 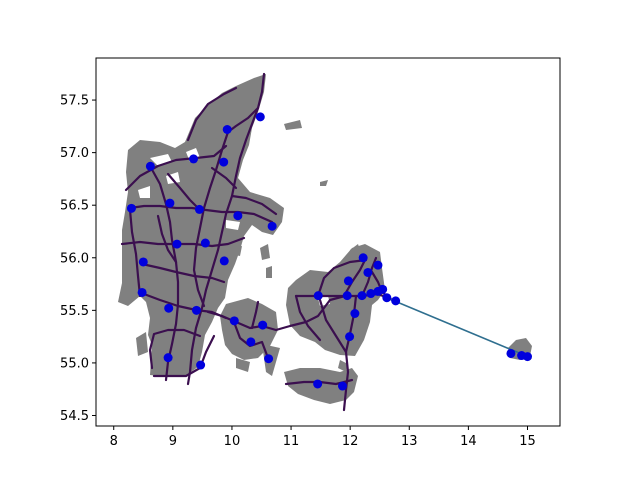 What do you see at coordinates (74, 311) in the screenshot?
I see `y-tick-label: 55.5` at bounding box center [74, 311].